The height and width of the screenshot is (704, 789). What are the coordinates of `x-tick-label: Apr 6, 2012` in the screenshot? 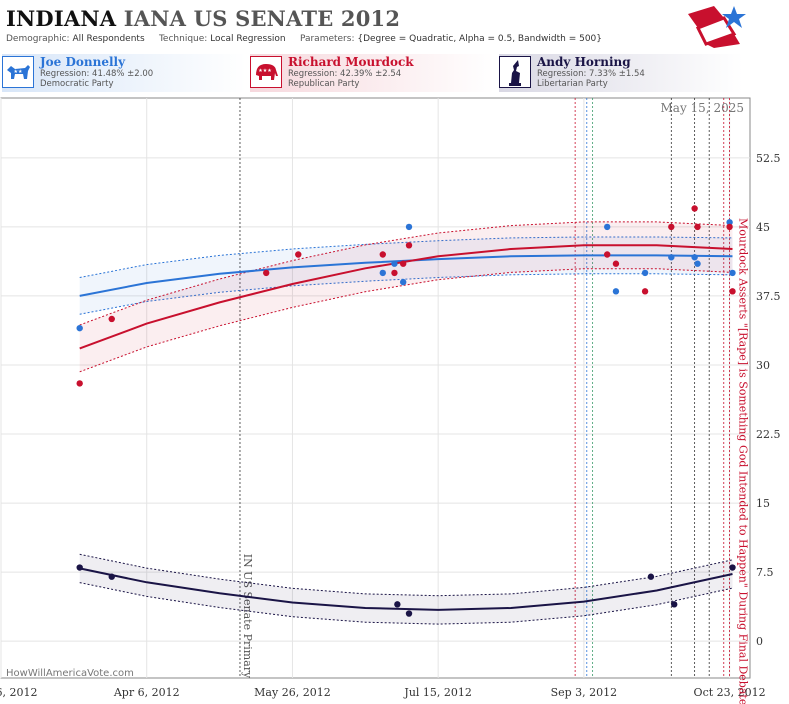 It's located at (146, 692).